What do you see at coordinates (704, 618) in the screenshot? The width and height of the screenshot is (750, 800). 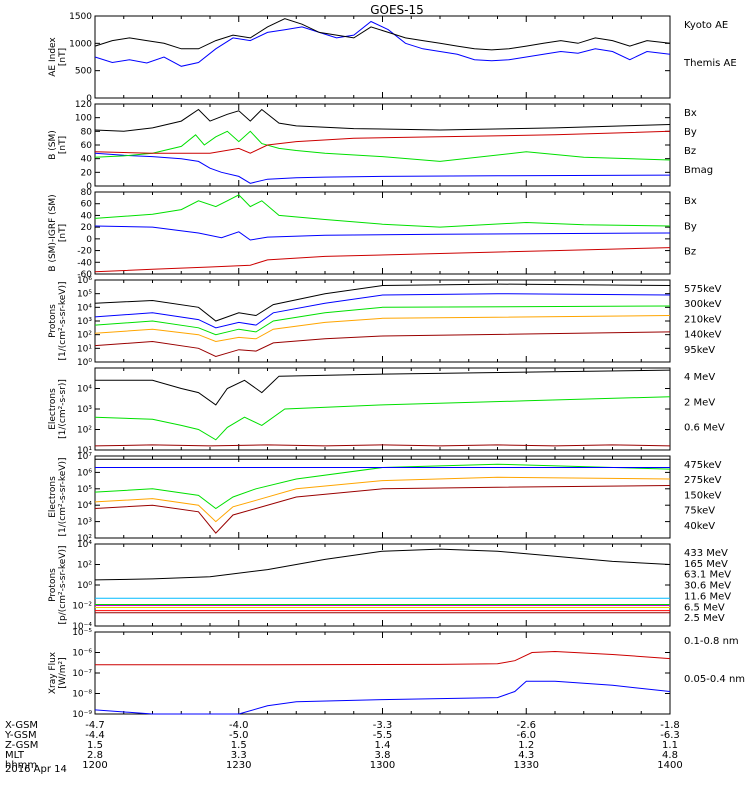 I see `legend-entry: 2.5 MeV` at bounding box center [704, 618].